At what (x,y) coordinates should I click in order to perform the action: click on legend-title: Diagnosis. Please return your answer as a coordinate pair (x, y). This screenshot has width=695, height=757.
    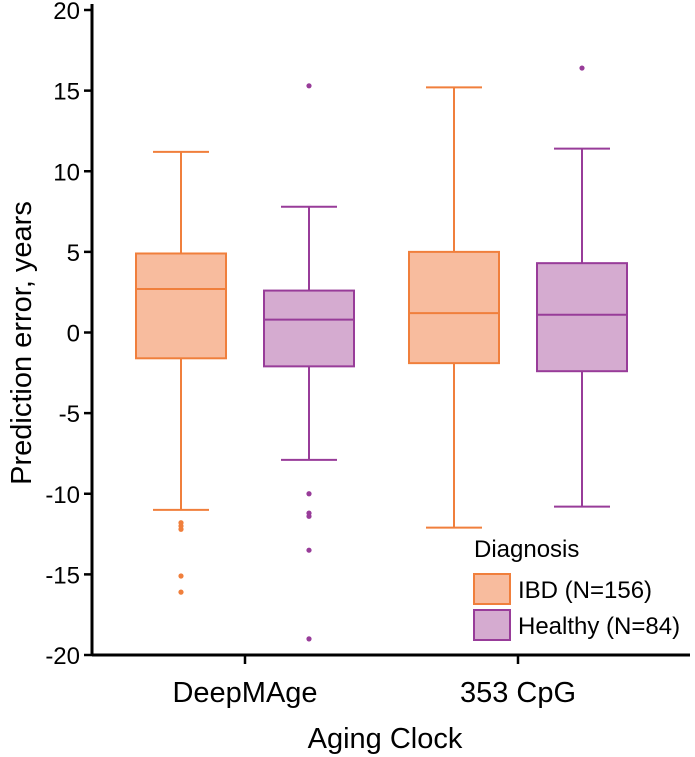
    Looking at the image, I should click on (526, 549).